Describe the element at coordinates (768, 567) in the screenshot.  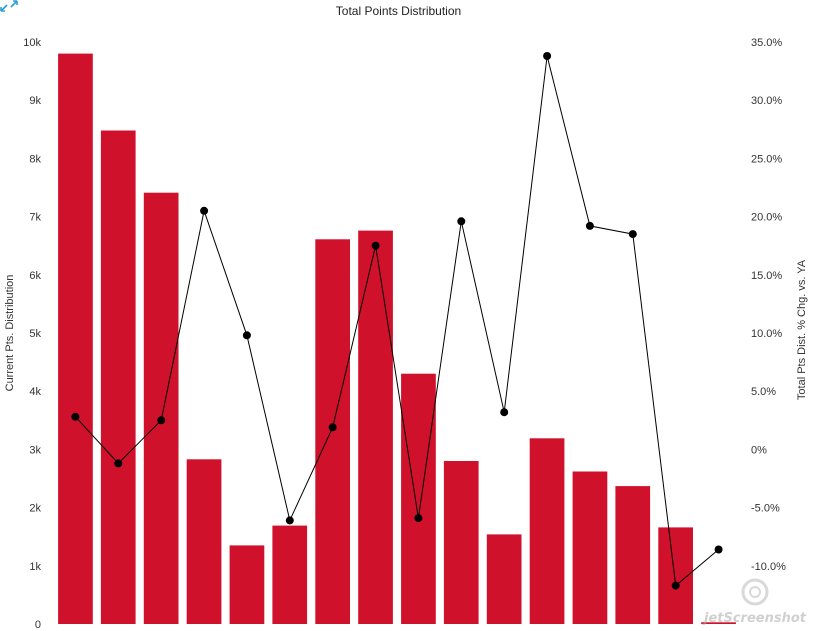
I see `y2-tick-label: -10.0%` at that location.